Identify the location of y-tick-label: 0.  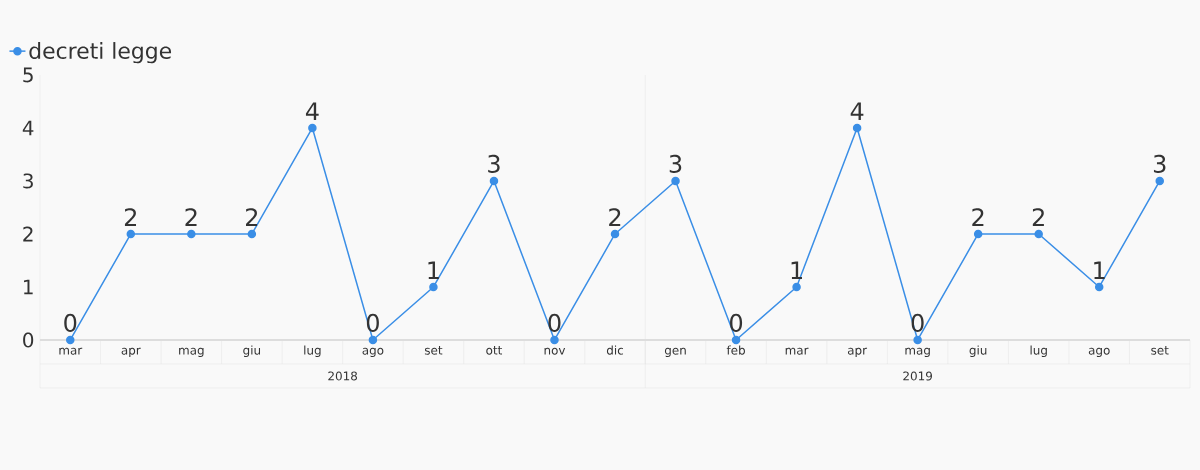
(28, 340).